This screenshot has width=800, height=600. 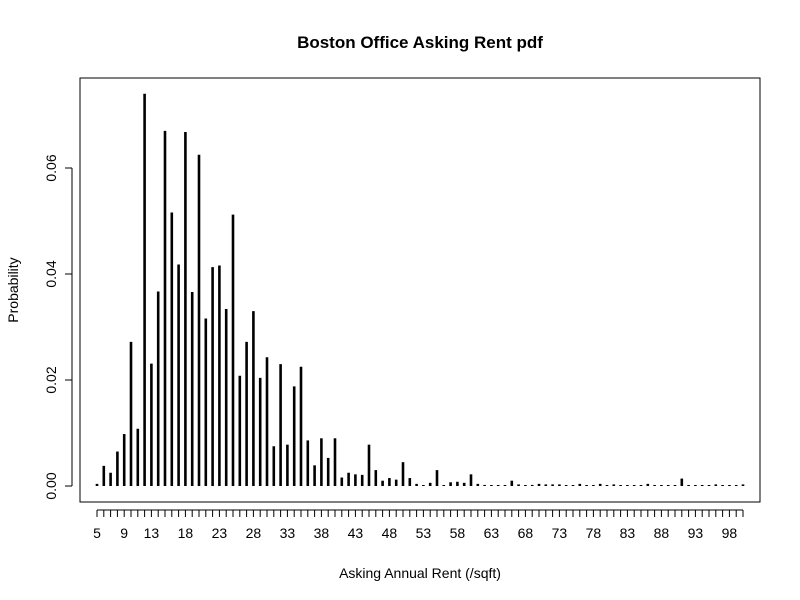 What do you see at coordinates (254, 533) in the screenshot?
I see `x-tick-label: 28` at bounding box center [254, 533].